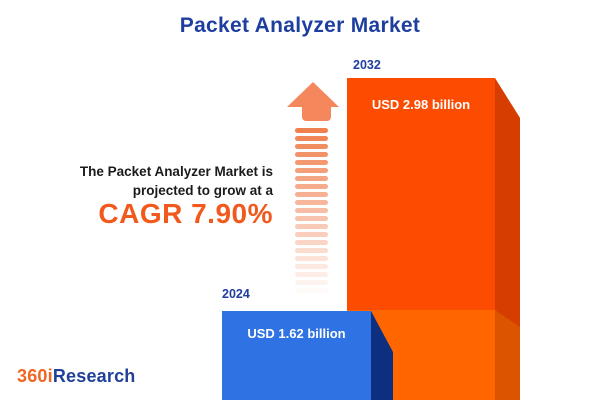 The height and width of the screenshot is (400, 600). I want to click on arrow-neck, so click(316, 112).